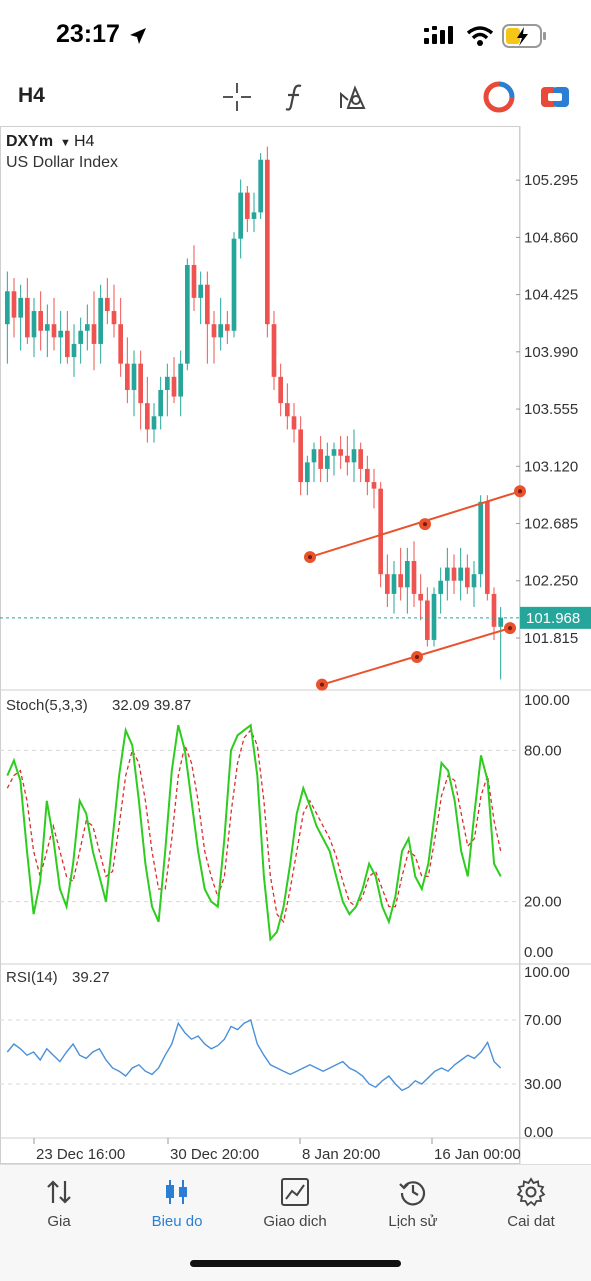  What do you see at coordinates (214, 1154) in the screenshot?
I see `time-tick-label: 30 Dec 20:00` at bounding box center [214, 1154].